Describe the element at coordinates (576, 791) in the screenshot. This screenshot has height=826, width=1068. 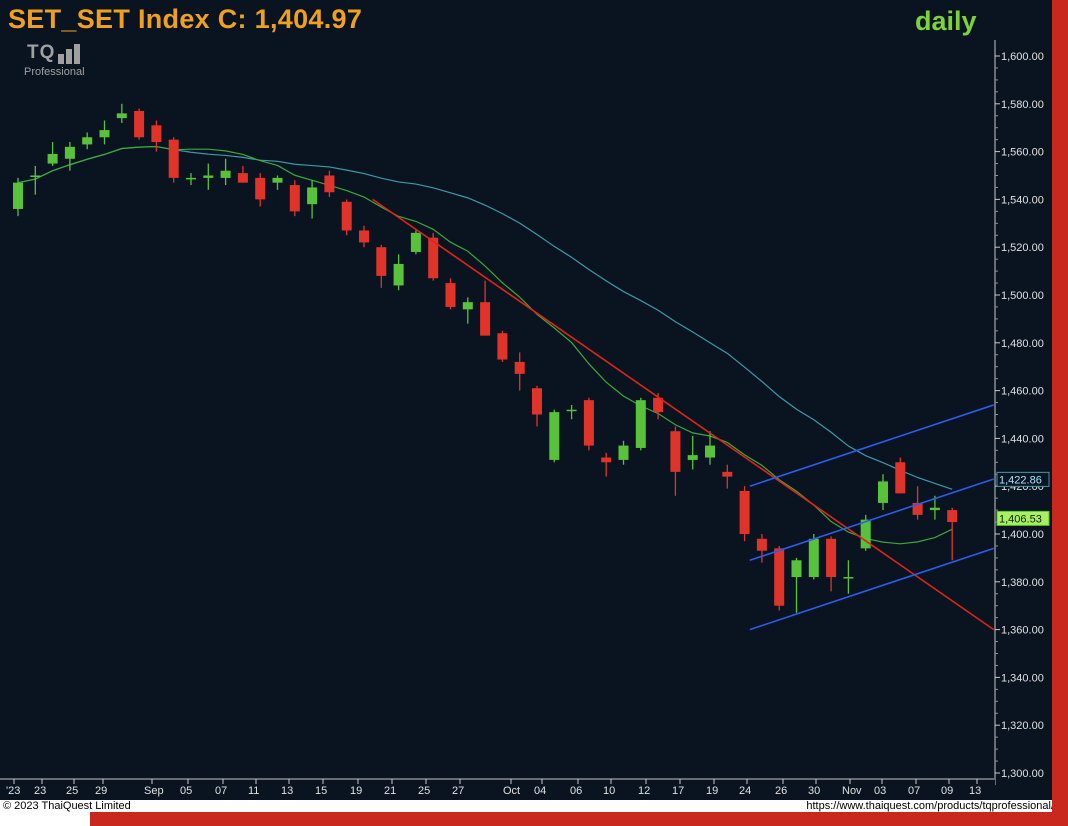
I see `x-tick-label: 06` at that location.